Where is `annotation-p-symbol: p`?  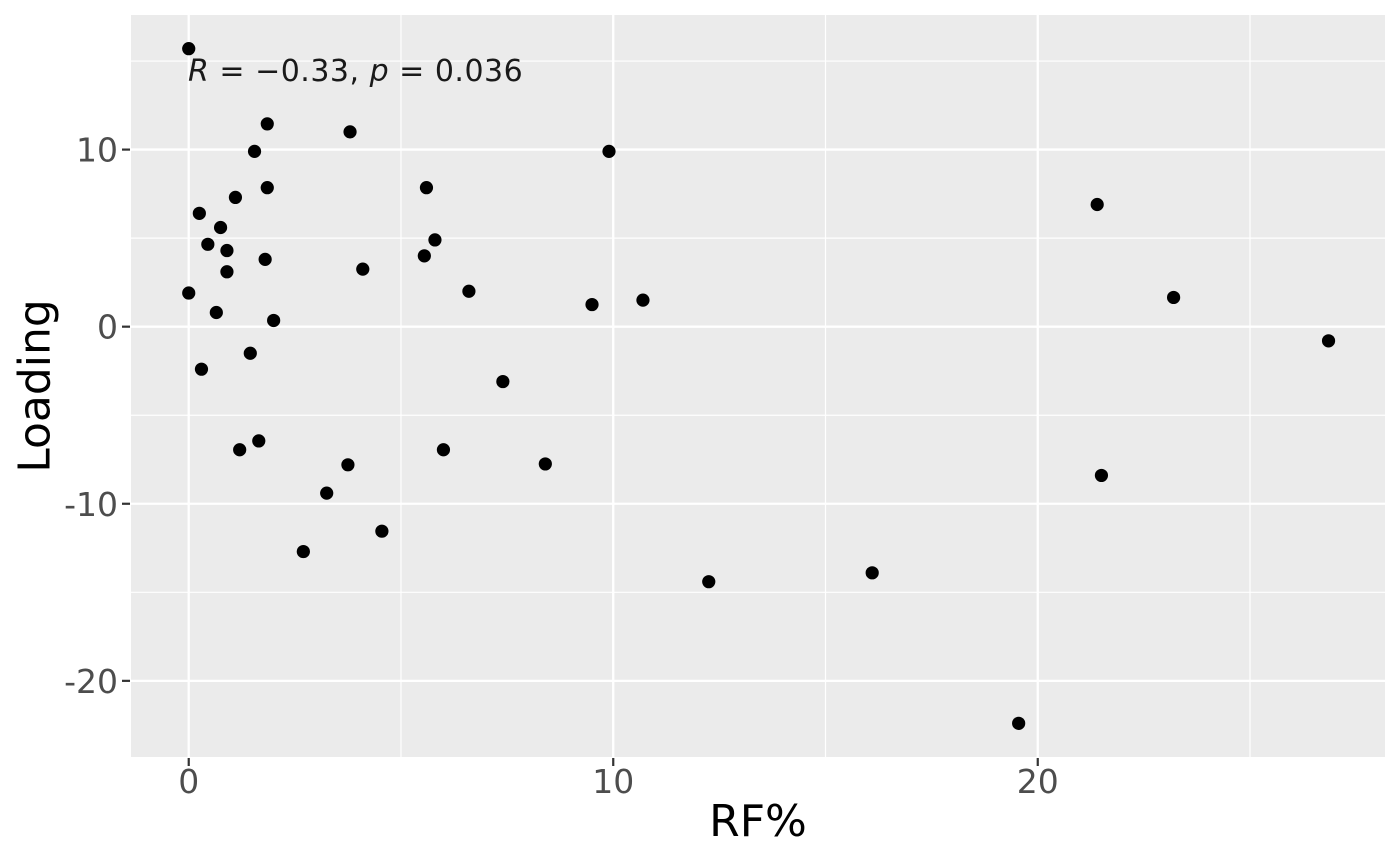
annotation-p-symbol: p is located at coordinates (379, 71).